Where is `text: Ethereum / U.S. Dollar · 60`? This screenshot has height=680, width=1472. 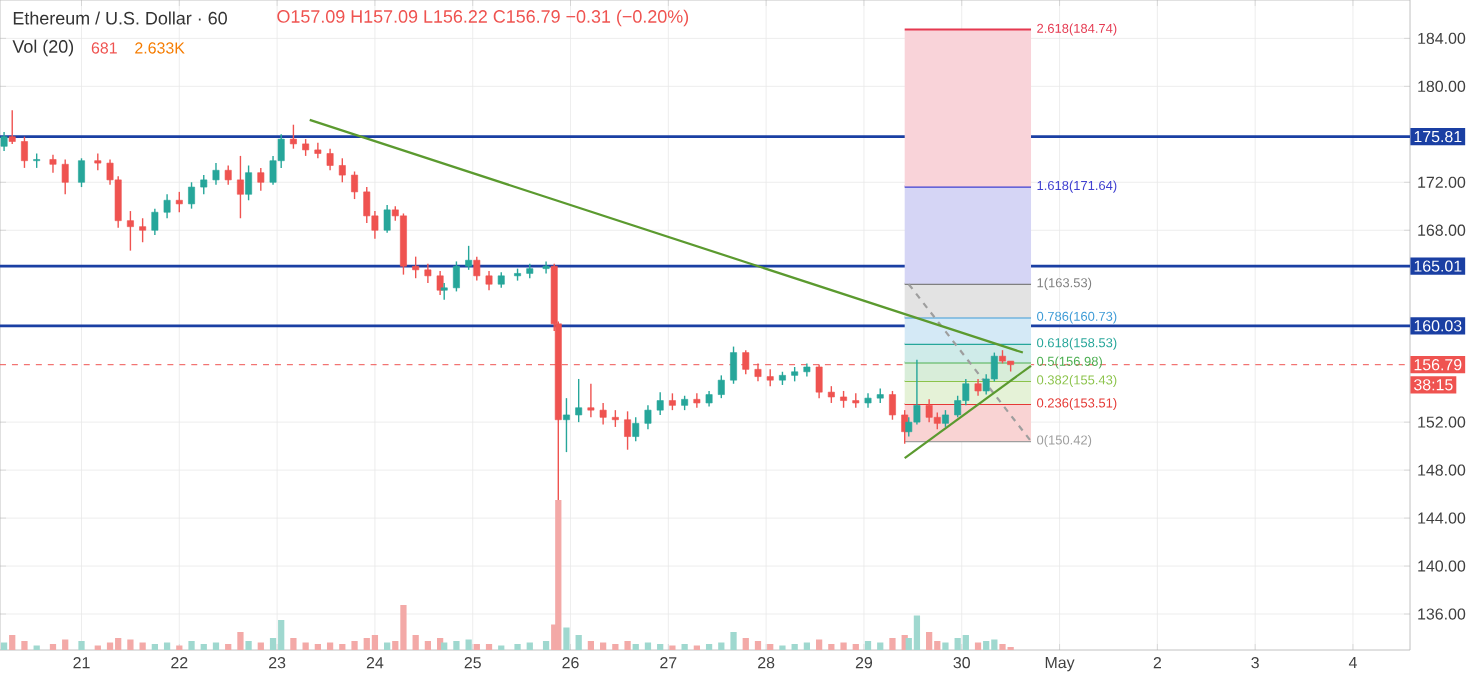
text: Ethereum / U.S. Dollar · 60 is located at coordinates (120, 18).